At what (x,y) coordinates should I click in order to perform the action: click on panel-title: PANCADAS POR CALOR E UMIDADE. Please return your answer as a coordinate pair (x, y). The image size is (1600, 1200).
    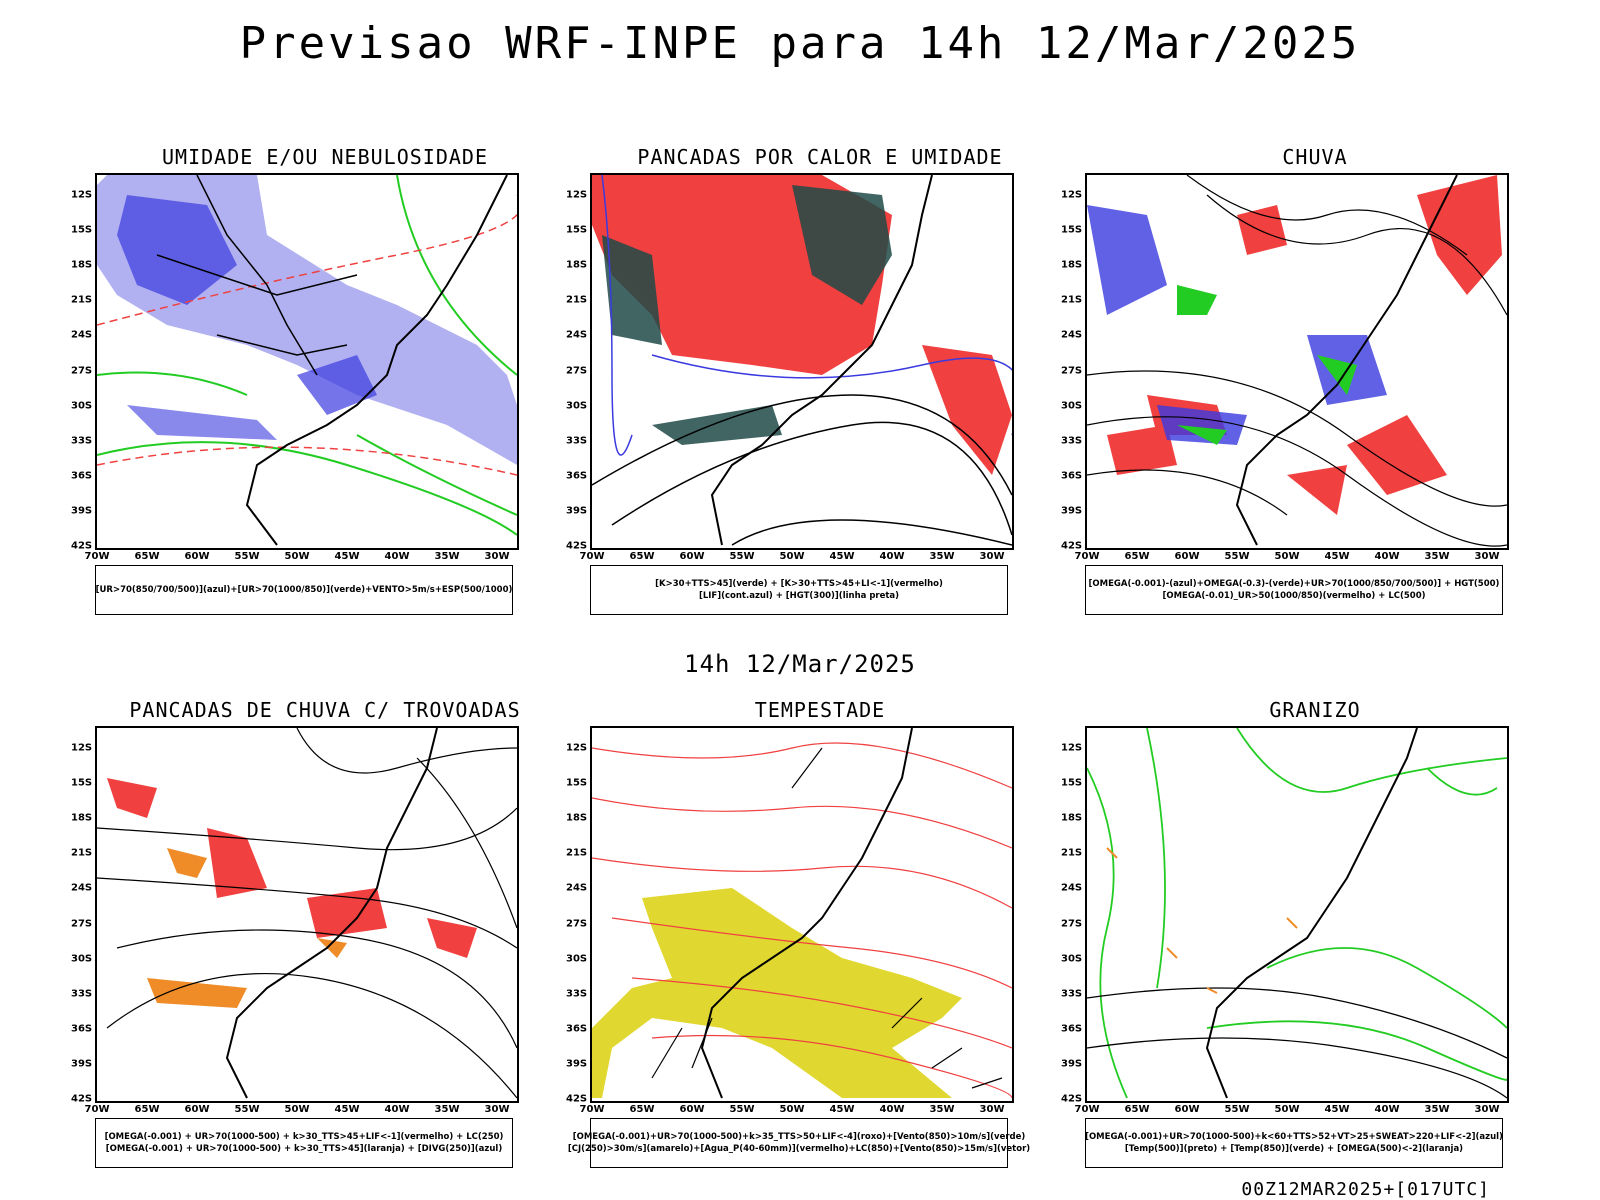
    Looking at the image, I should click on (820, 157).